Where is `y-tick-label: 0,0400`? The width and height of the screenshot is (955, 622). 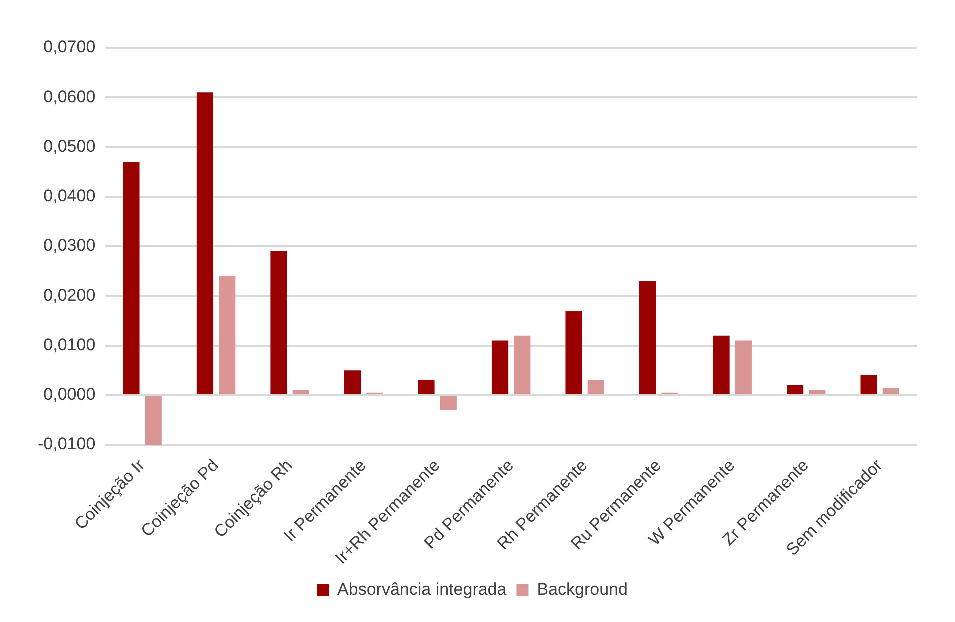 y-tick-label: 0,0400 is located at coordinates (70, 196).